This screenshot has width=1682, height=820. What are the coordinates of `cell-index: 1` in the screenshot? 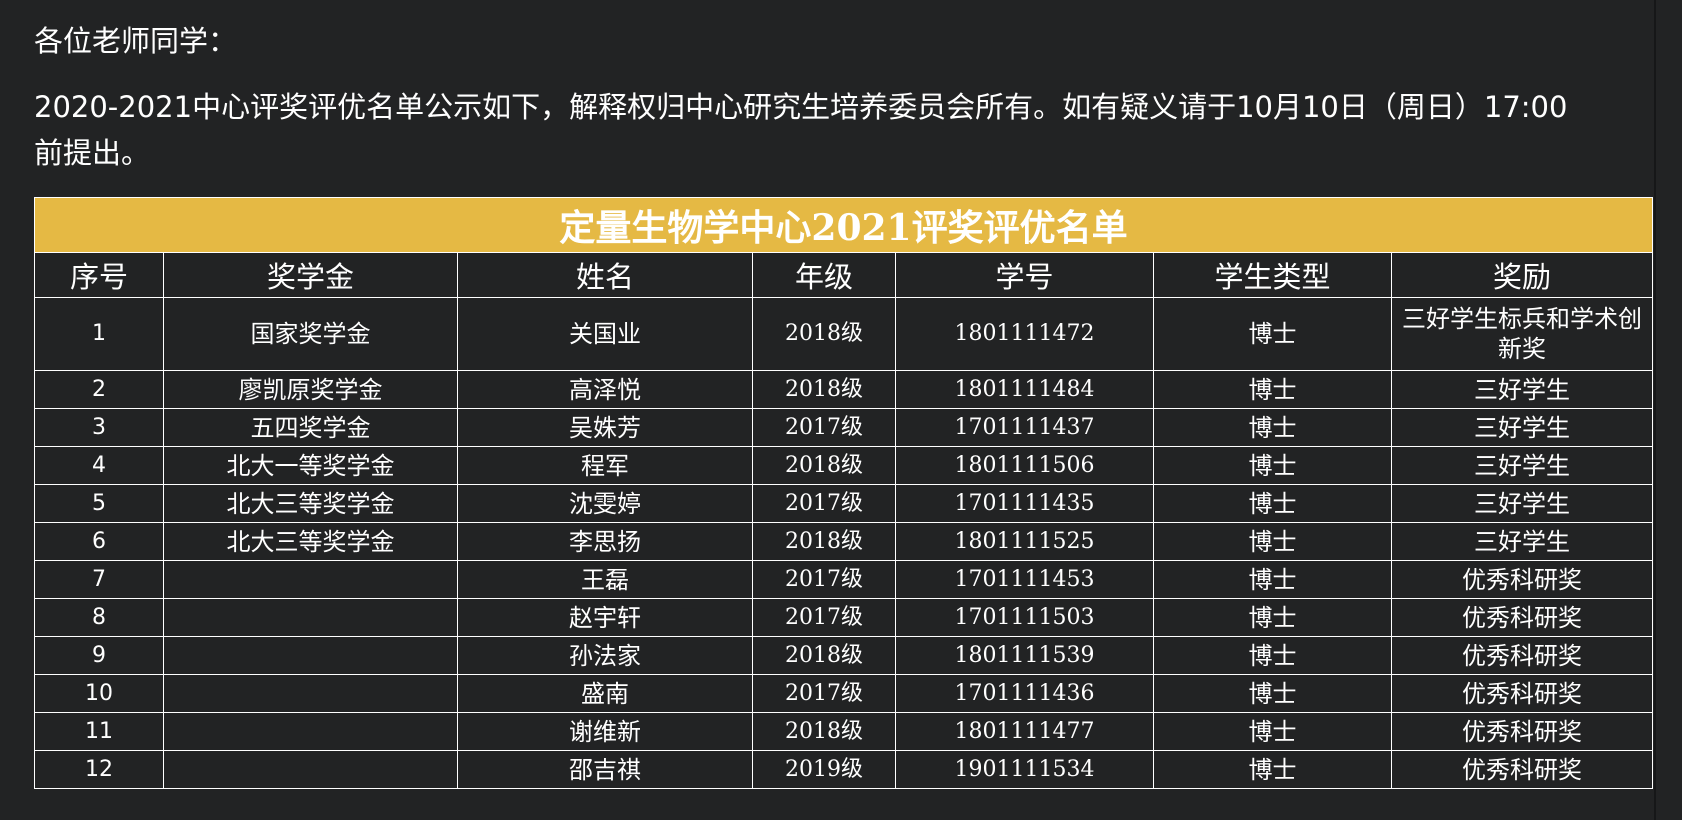 It's located at (99, 334).